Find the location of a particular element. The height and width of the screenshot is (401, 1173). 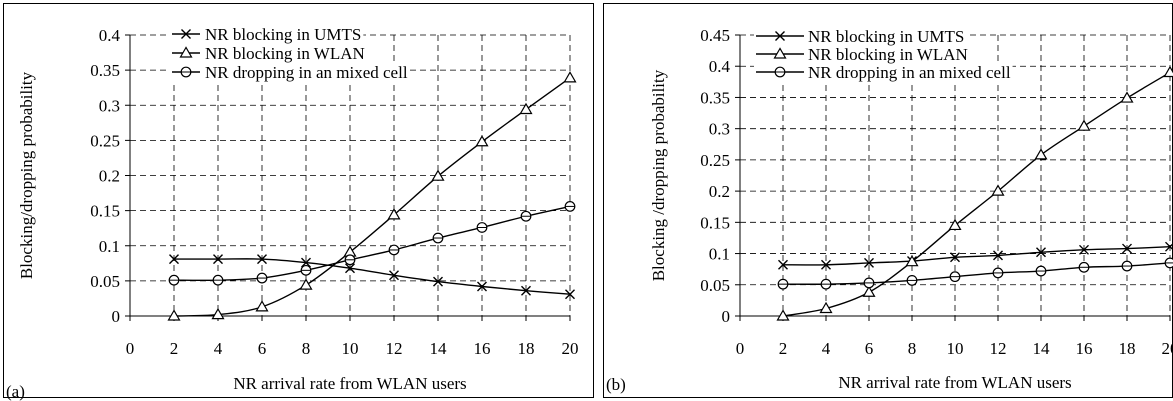

panel-label: (b) is located at coordinates (616, 384).